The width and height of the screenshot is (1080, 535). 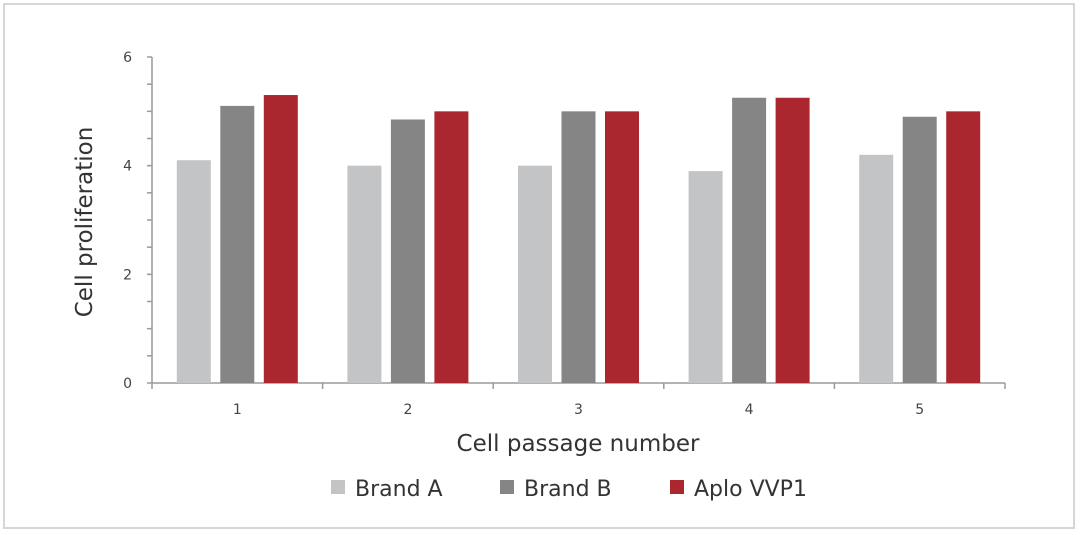 I want to click on x-tick-label: 1, so click(x=237, y=410).